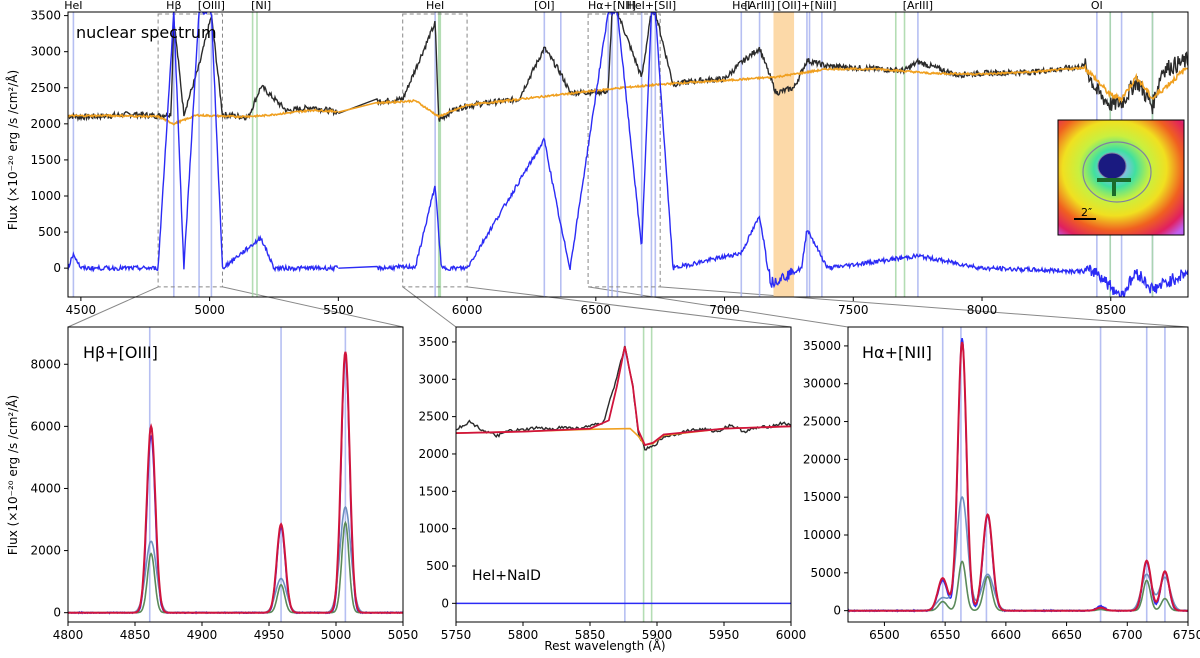 The image size is (1200, 658). Describe the element at coordinates (261, 6) in the screenshot. I see `top-line-label: [NI]` at that location.